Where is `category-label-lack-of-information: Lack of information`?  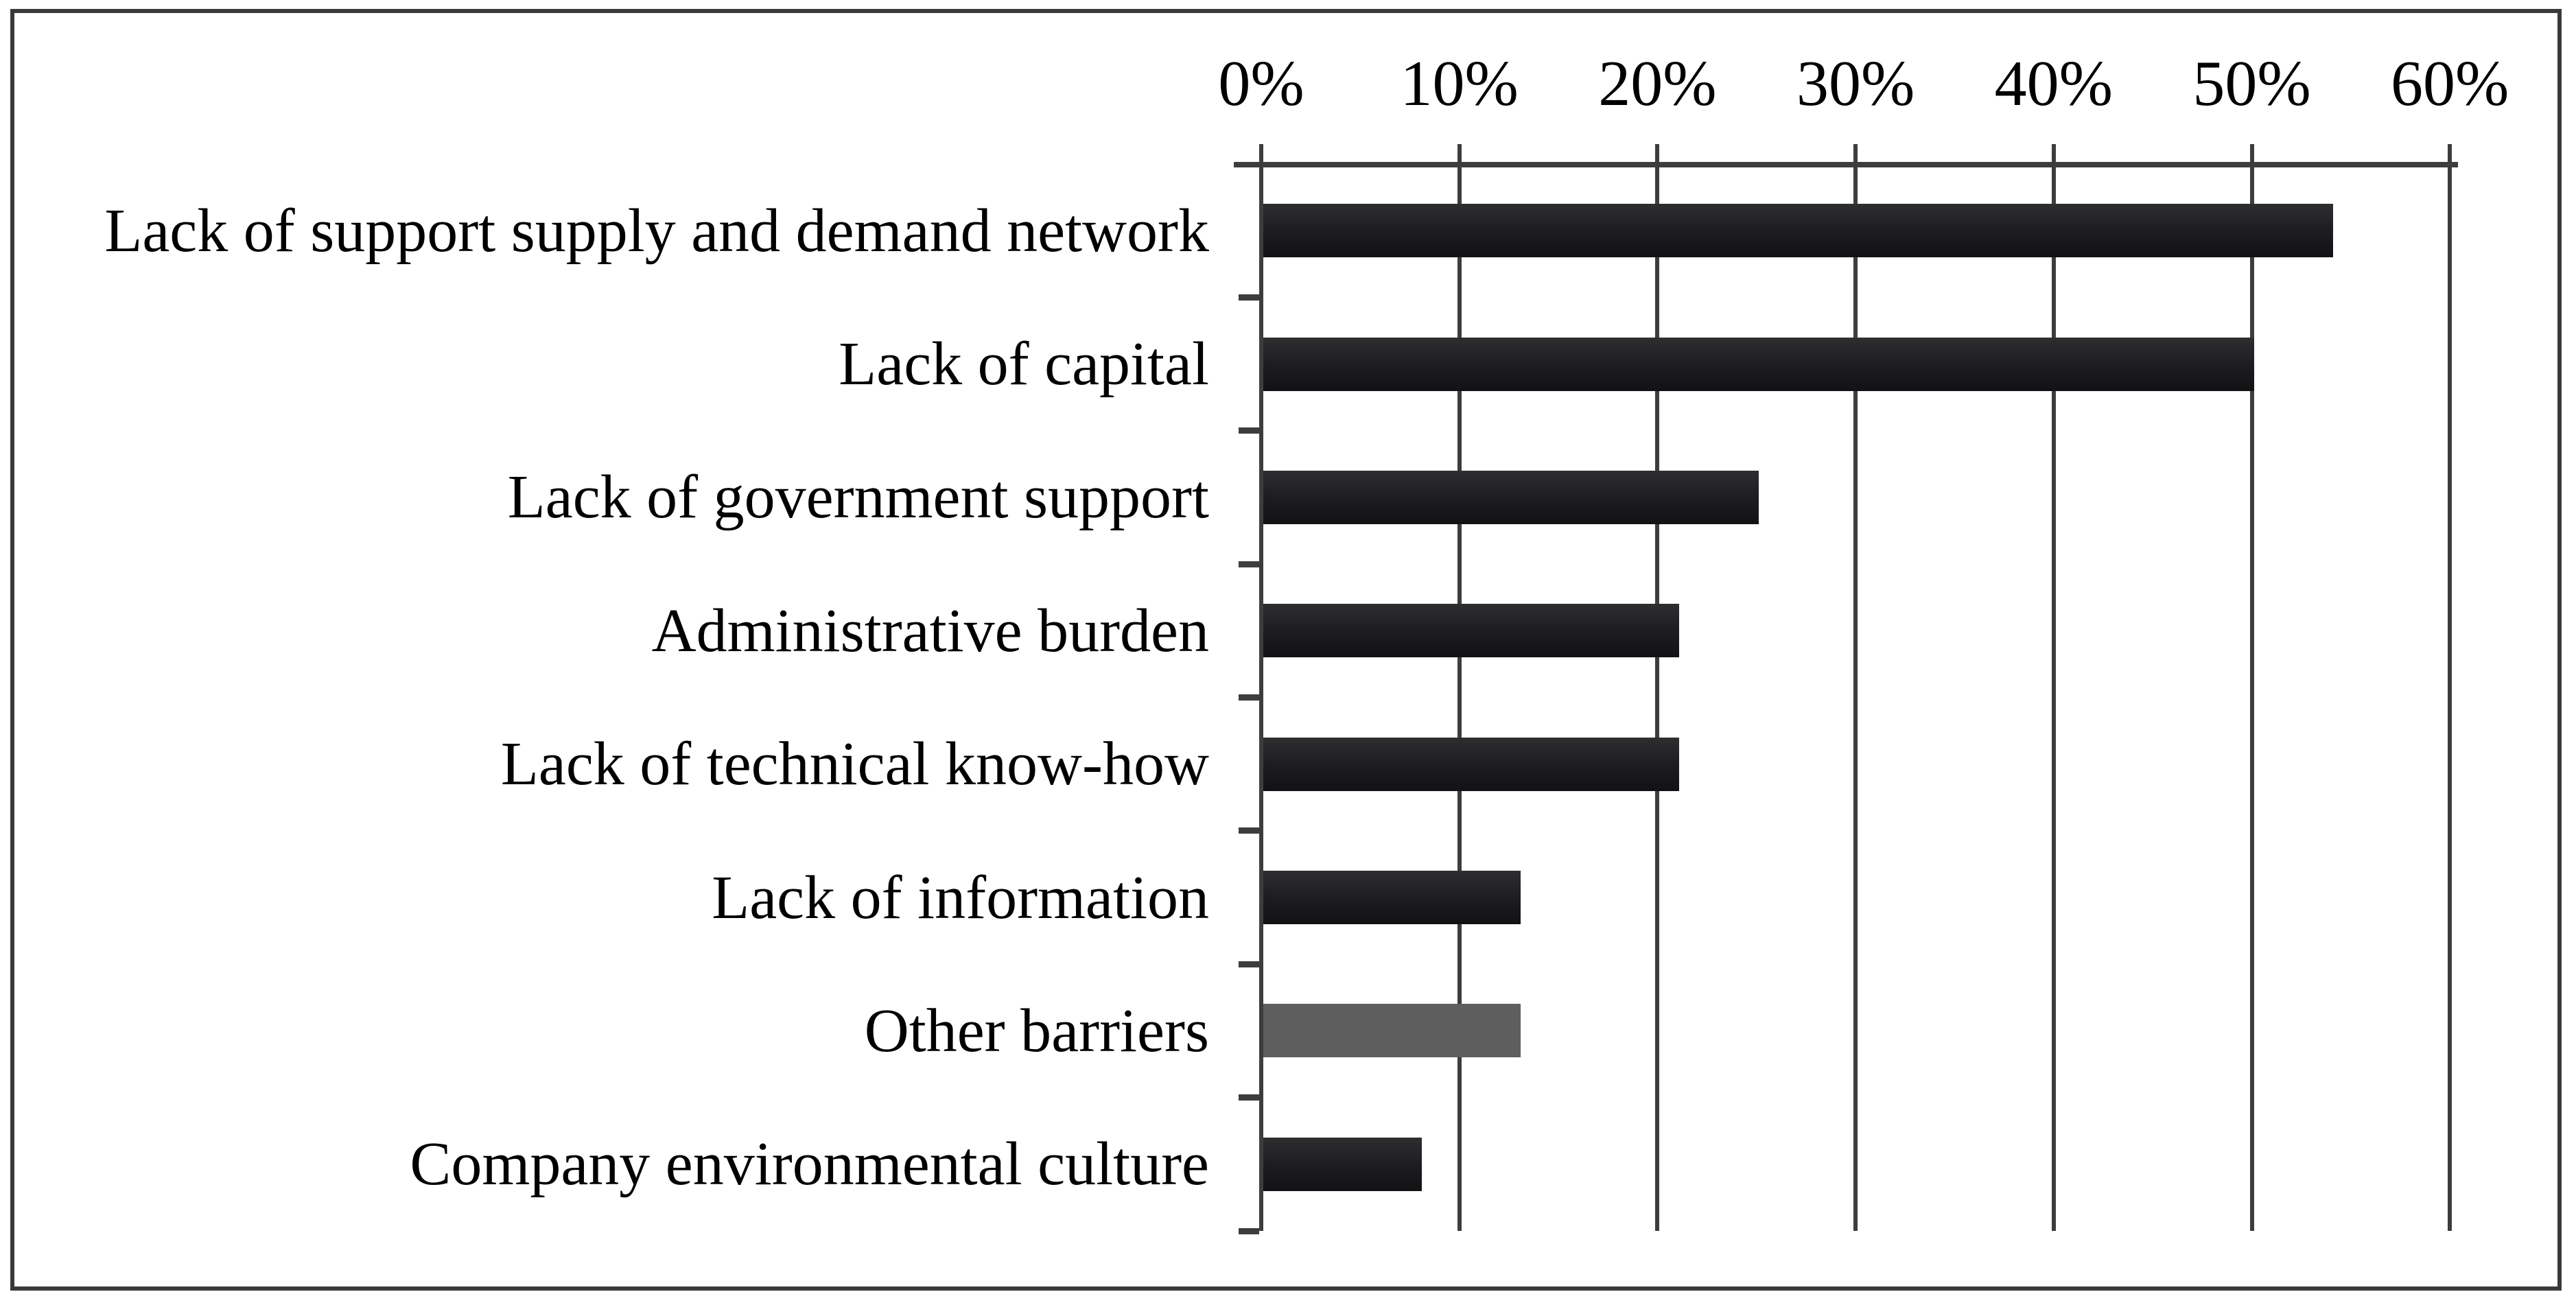 category-label-lack-of-information: Lack of information is located at coordinates (960, 897).